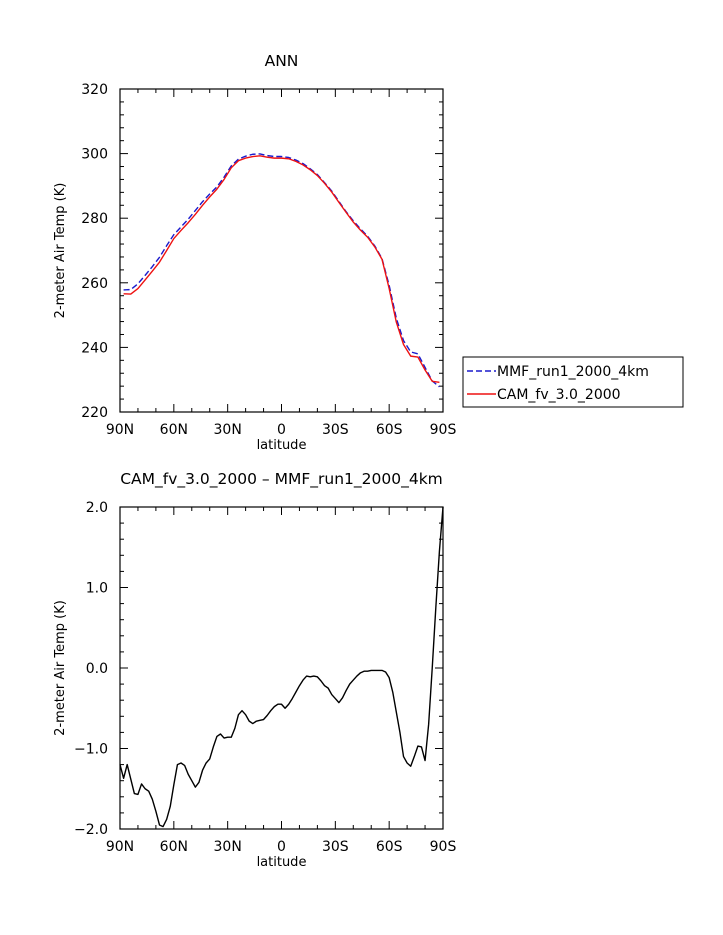 This screenshot has height=935, width=723. What do you see at coordinates (94, 348) in the screenshot?
I see `y-tick-label: 240` at bounding box center [94, 348].